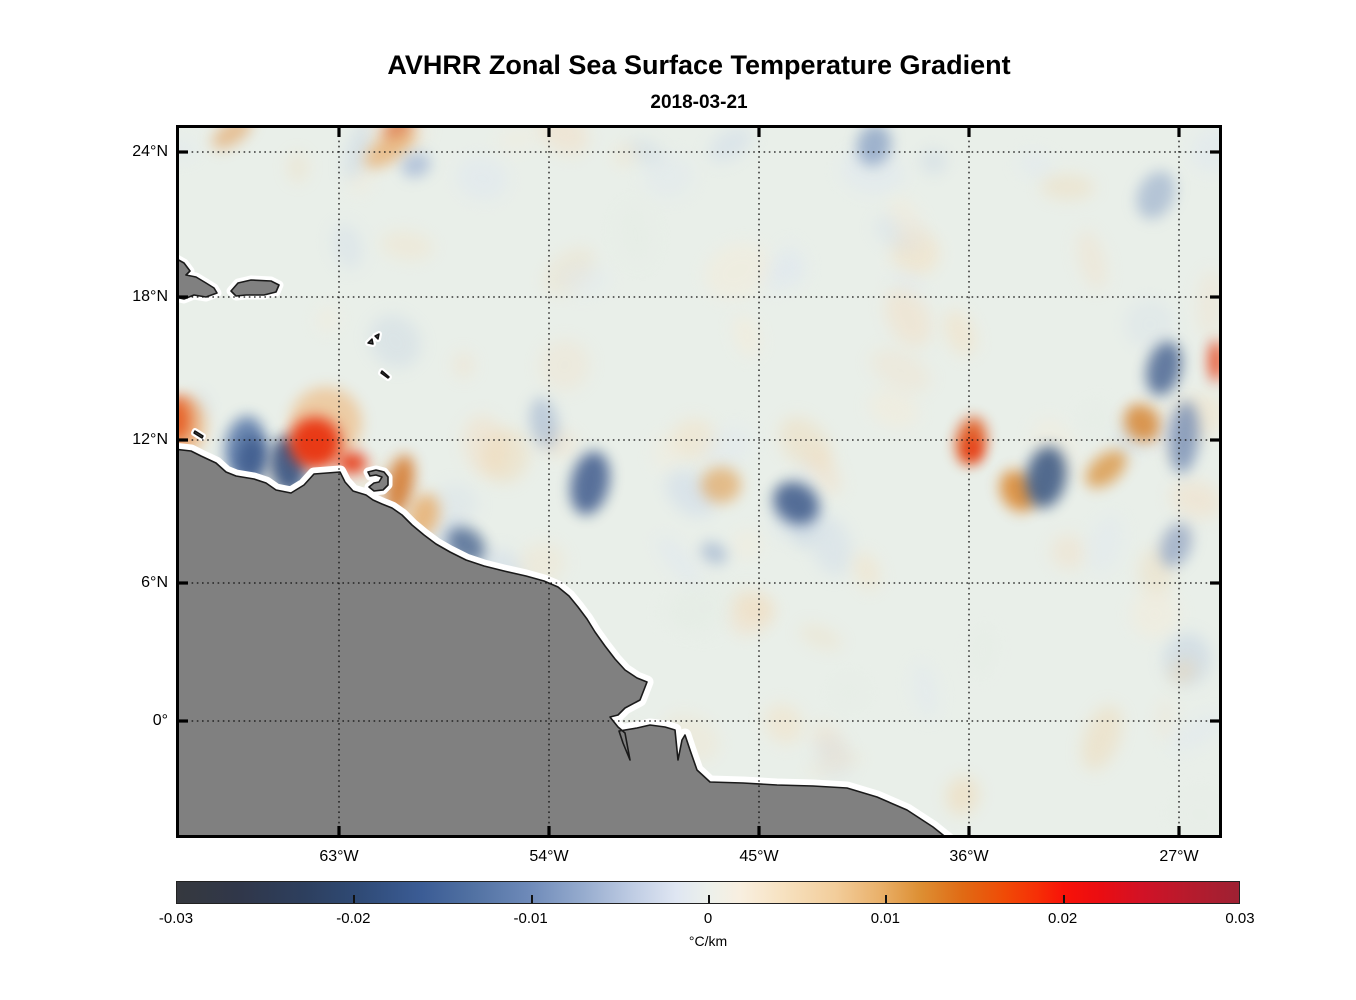 The height and width of the screenshot is (1000, 1356). What do you see at coordinates (708, 918) in the screenshot?
I see `colorbar-tick-label: 0` at bounding box center [708, 918].